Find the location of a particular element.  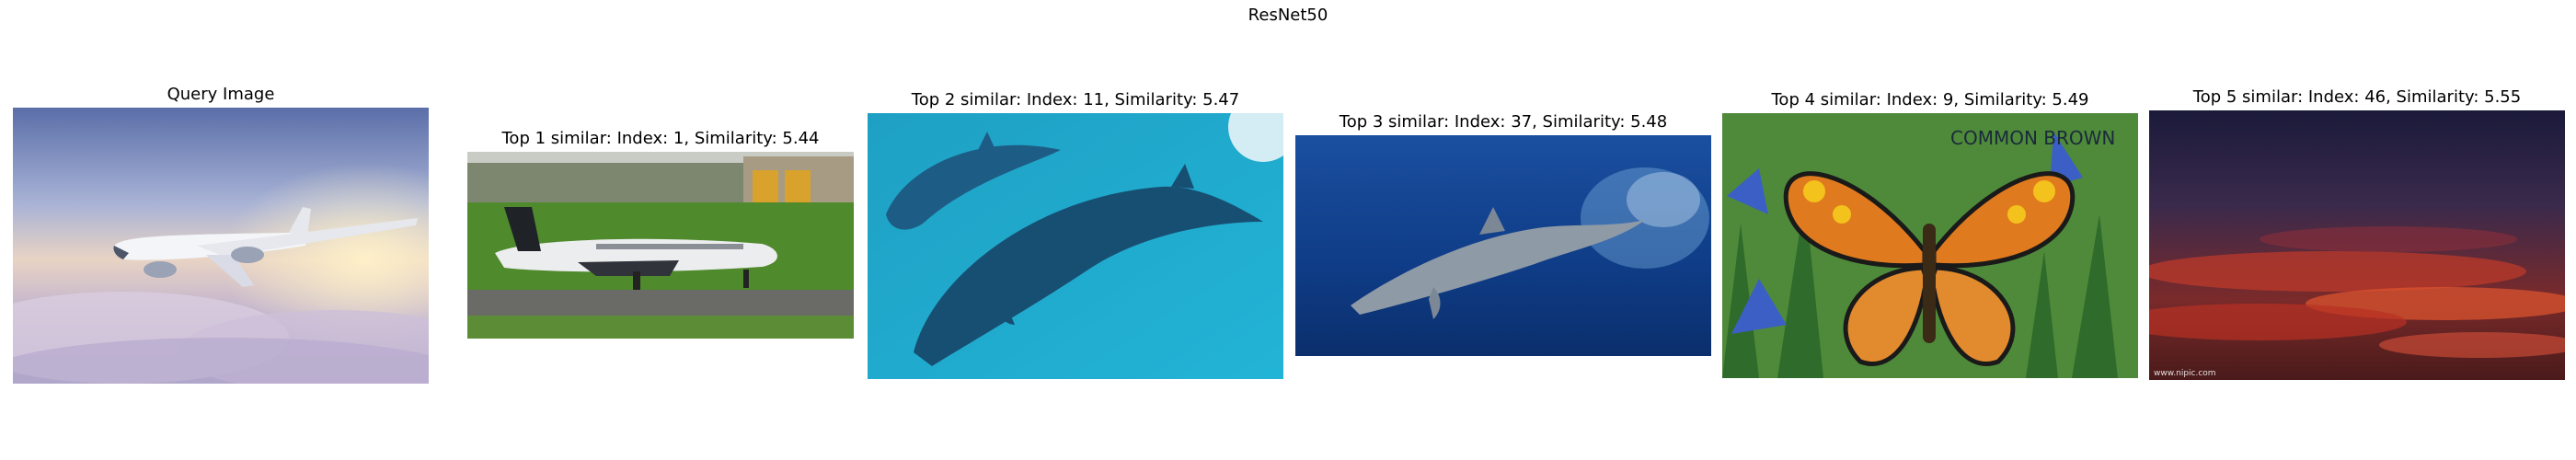

figure-title: ResNet50 is located at coordinates (1288, 15).